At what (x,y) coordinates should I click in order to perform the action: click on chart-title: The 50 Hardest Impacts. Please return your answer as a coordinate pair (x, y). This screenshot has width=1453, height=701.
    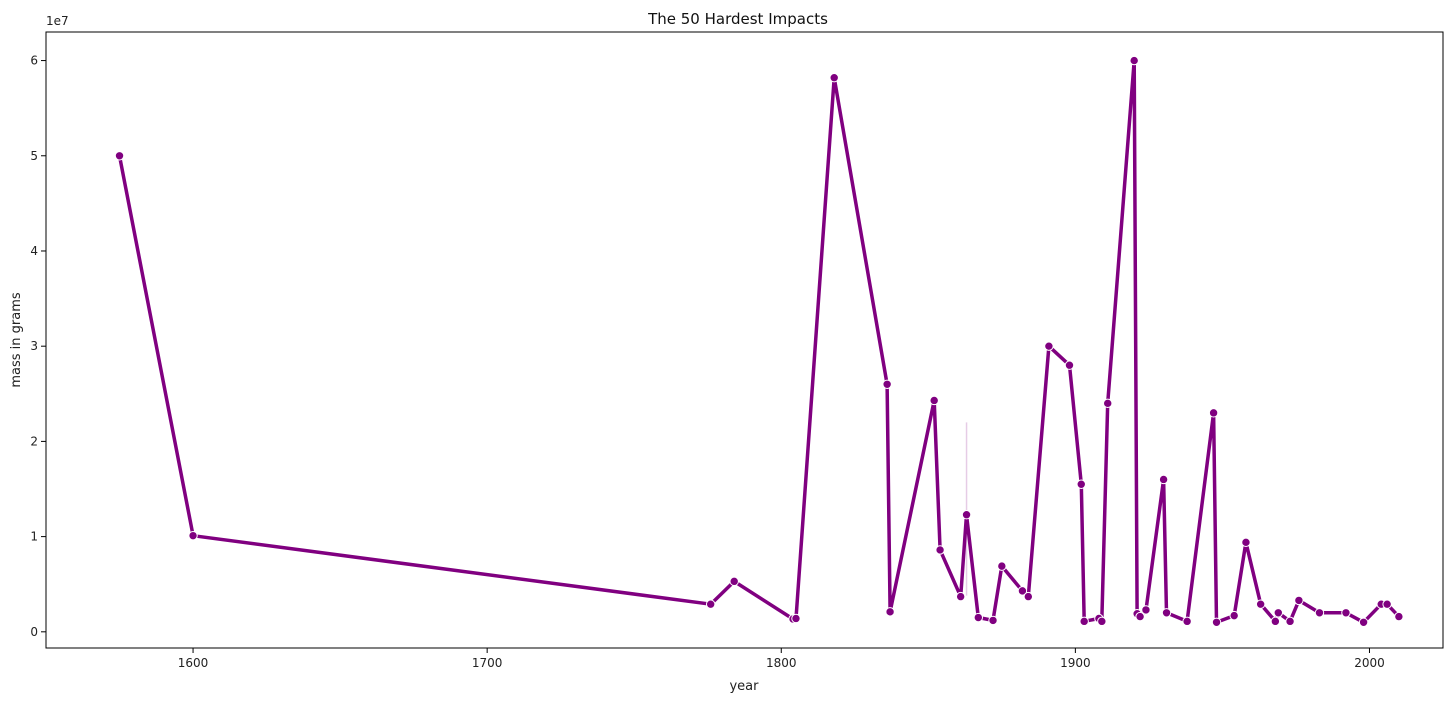
    Looking at the image, I should click on (737, 19).